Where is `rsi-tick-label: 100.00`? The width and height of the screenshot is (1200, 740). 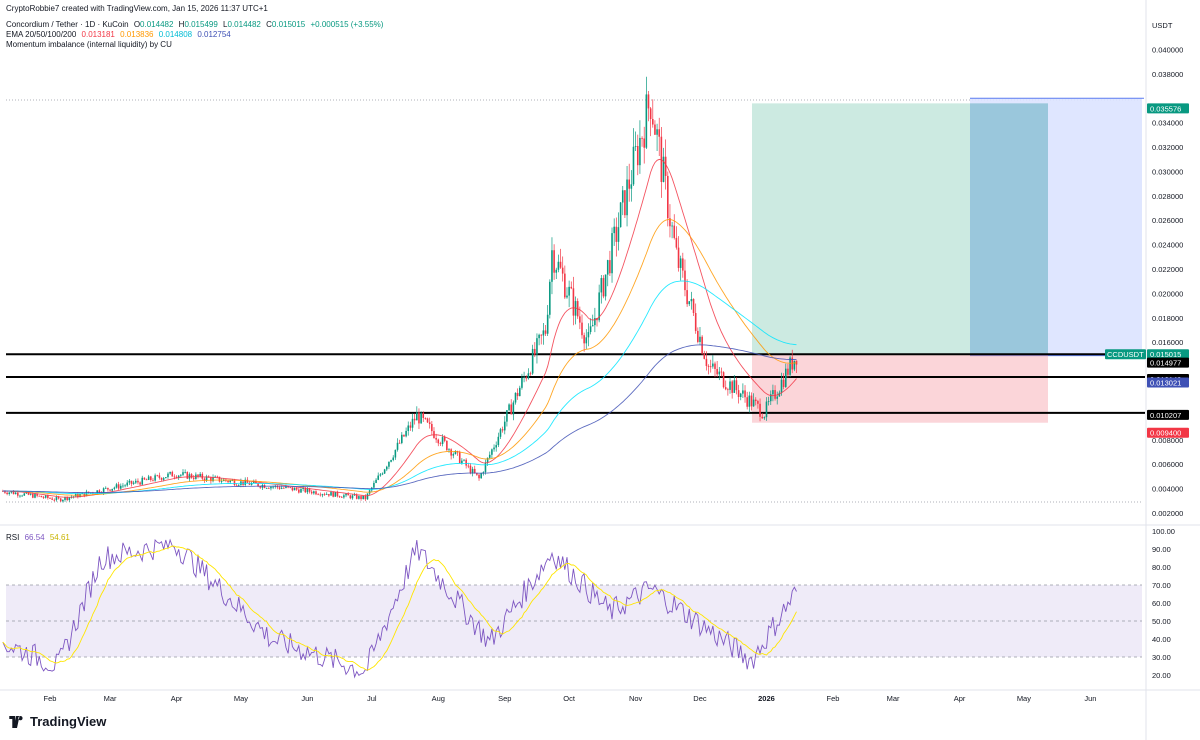 rsi-tick-label: 100.00 is located at coordinates (1163, 531).